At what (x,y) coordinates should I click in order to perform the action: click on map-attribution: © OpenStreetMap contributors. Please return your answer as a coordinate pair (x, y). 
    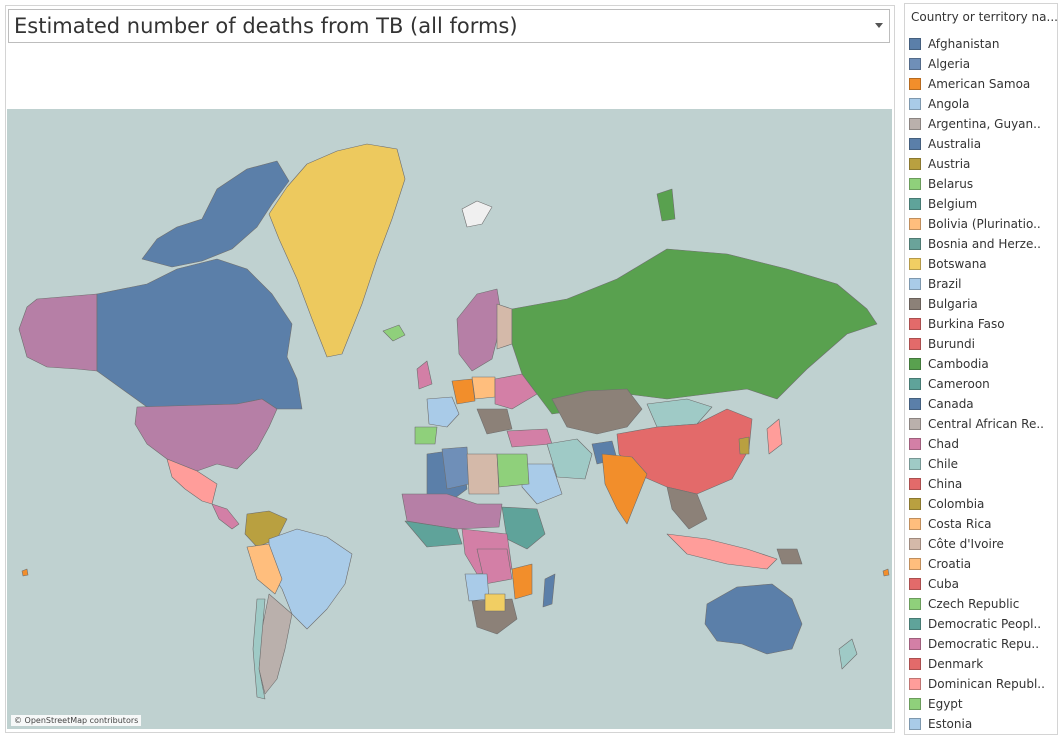
    Looking at the image, I should click on (76, 720).